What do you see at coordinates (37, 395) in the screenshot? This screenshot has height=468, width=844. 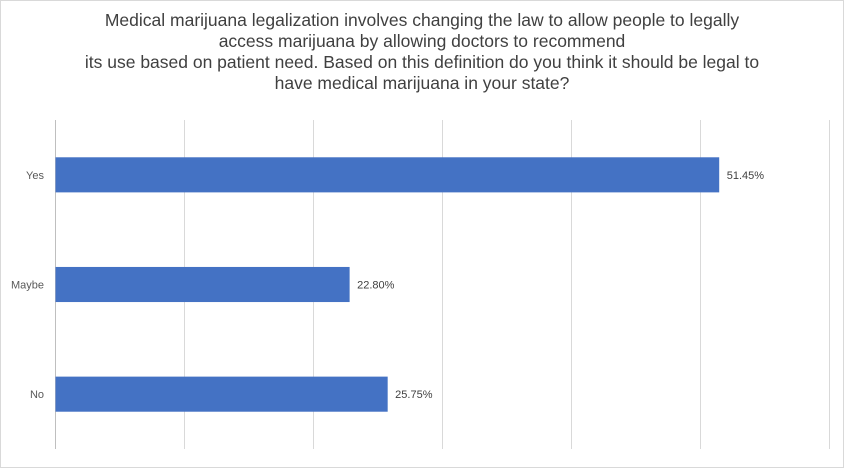 I see `category-label: No` at bounding box center [37, 395].